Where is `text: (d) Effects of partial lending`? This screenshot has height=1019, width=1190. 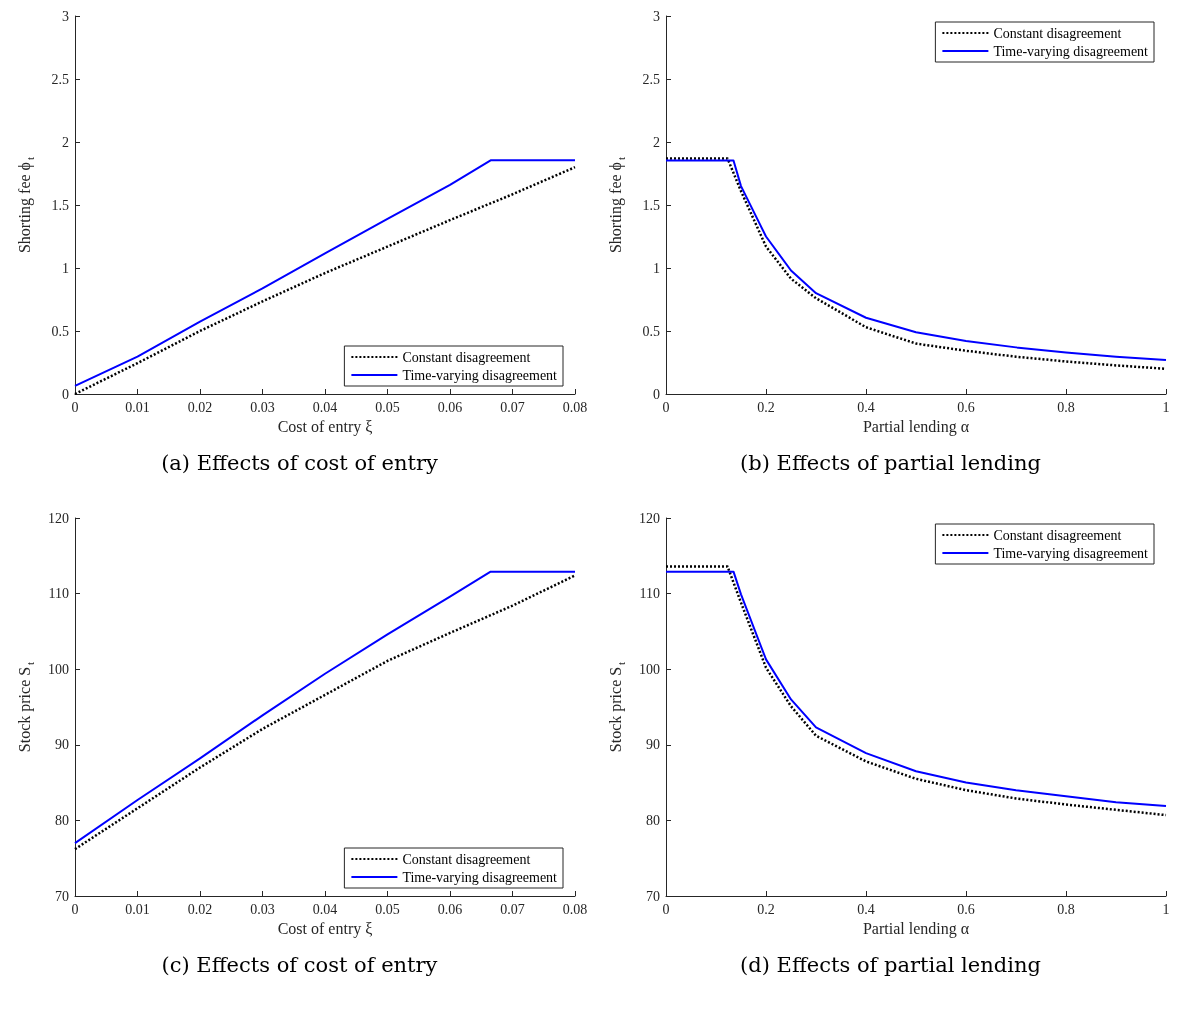 text: (d) Effects of partial lending is located at coordinates (890, 964).